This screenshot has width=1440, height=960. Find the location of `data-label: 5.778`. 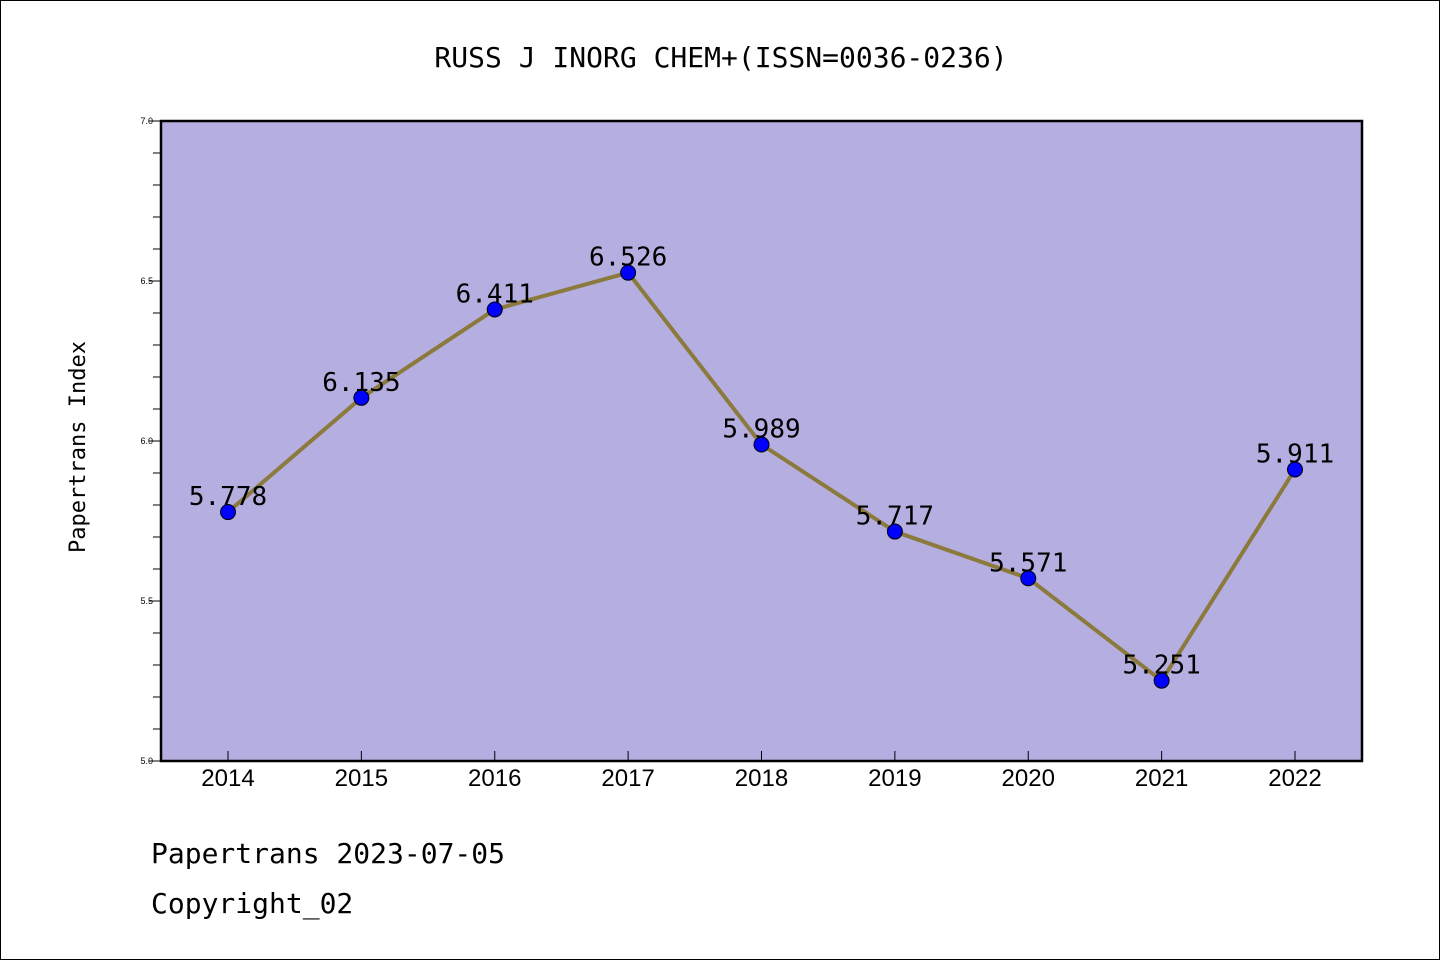

data-label: 5.778 is located at coordinates (228, 497).